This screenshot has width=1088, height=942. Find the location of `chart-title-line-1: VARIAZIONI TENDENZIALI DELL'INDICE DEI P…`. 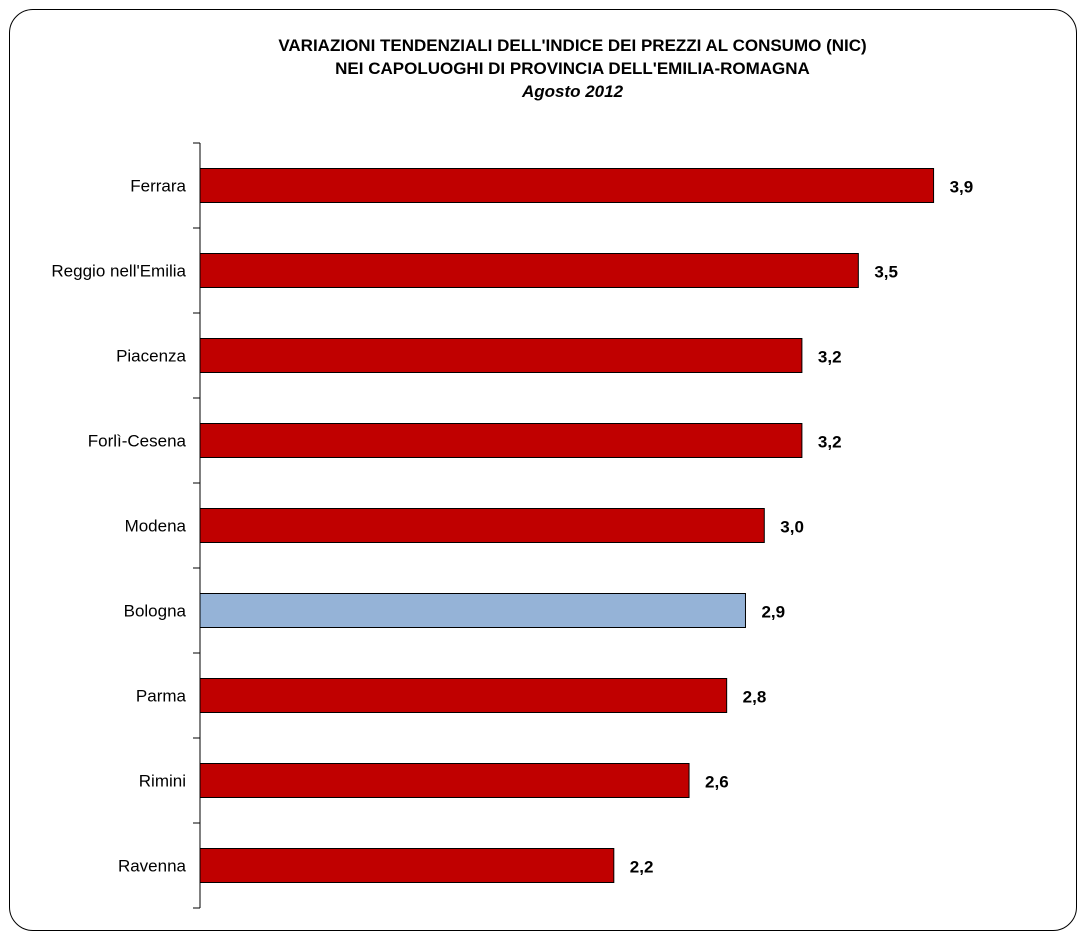

chart-title-line-1: VARIAZIONI TENDENZIALI DELL'INDICE DEI P… is located at coordinates (572, 45).